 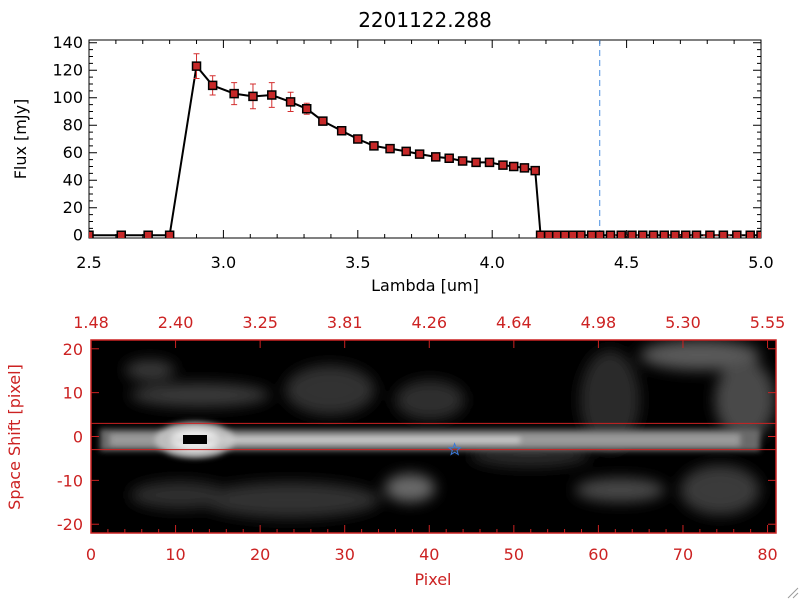 I want to click on image-y-tick-label: -10, so click(x=70, y=480).